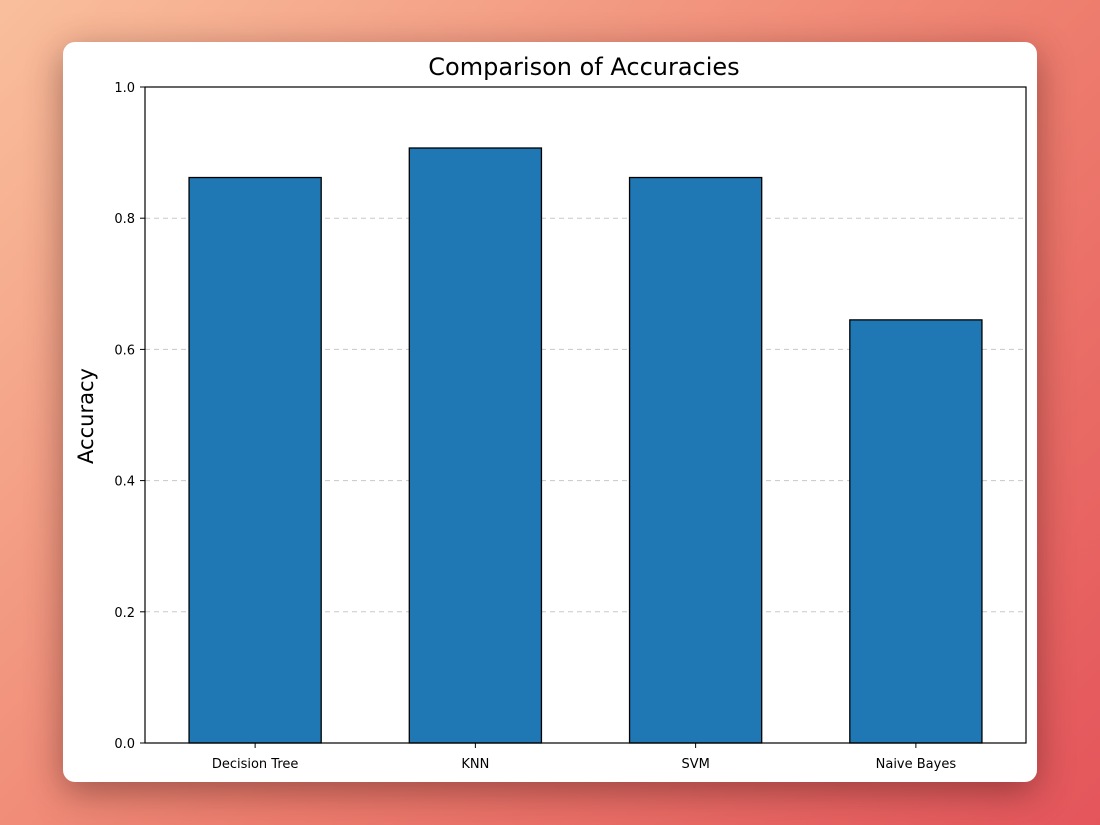  Describe the element at coordinates (583, 67) in the screenshot. I see `chart-title: Comparison of Accuracies` at that location.